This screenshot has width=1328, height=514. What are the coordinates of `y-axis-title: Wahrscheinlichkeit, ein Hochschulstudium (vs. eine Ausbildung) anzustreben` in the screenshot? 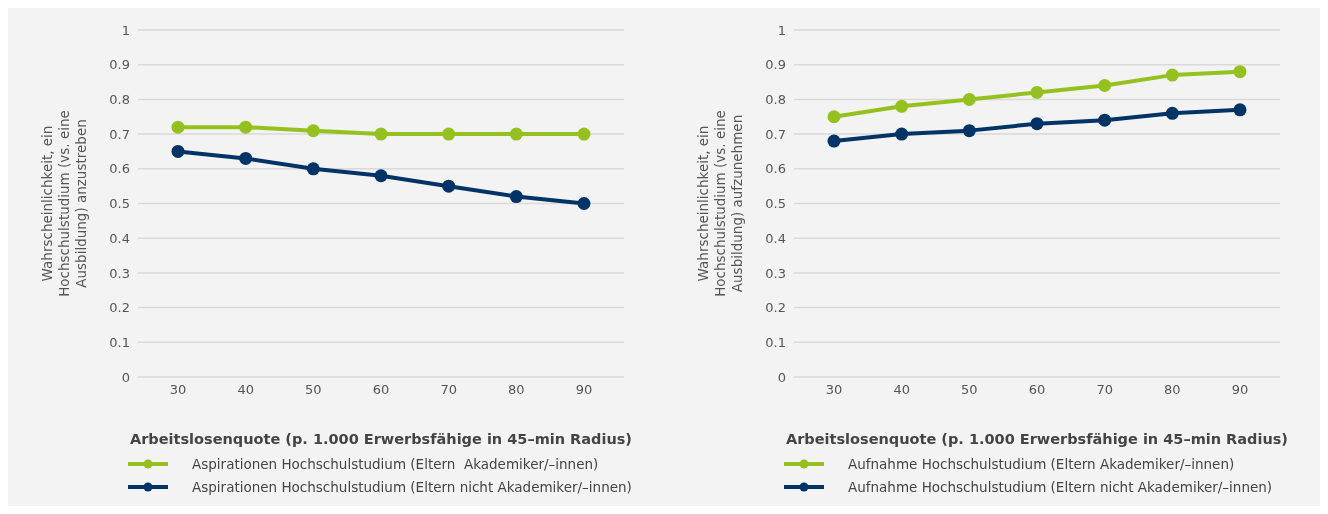 It's located at (64, 203).